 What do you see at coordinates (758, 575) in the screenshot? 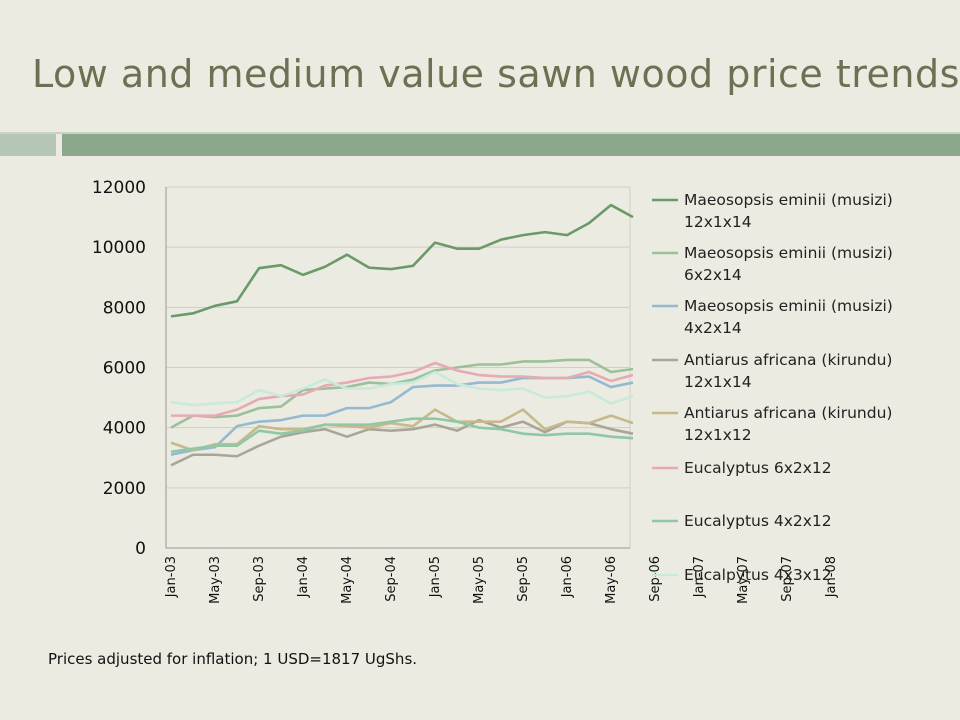
I see `legend-label: Eucalpytus 4x3x12` at bounding box center [758, 575].